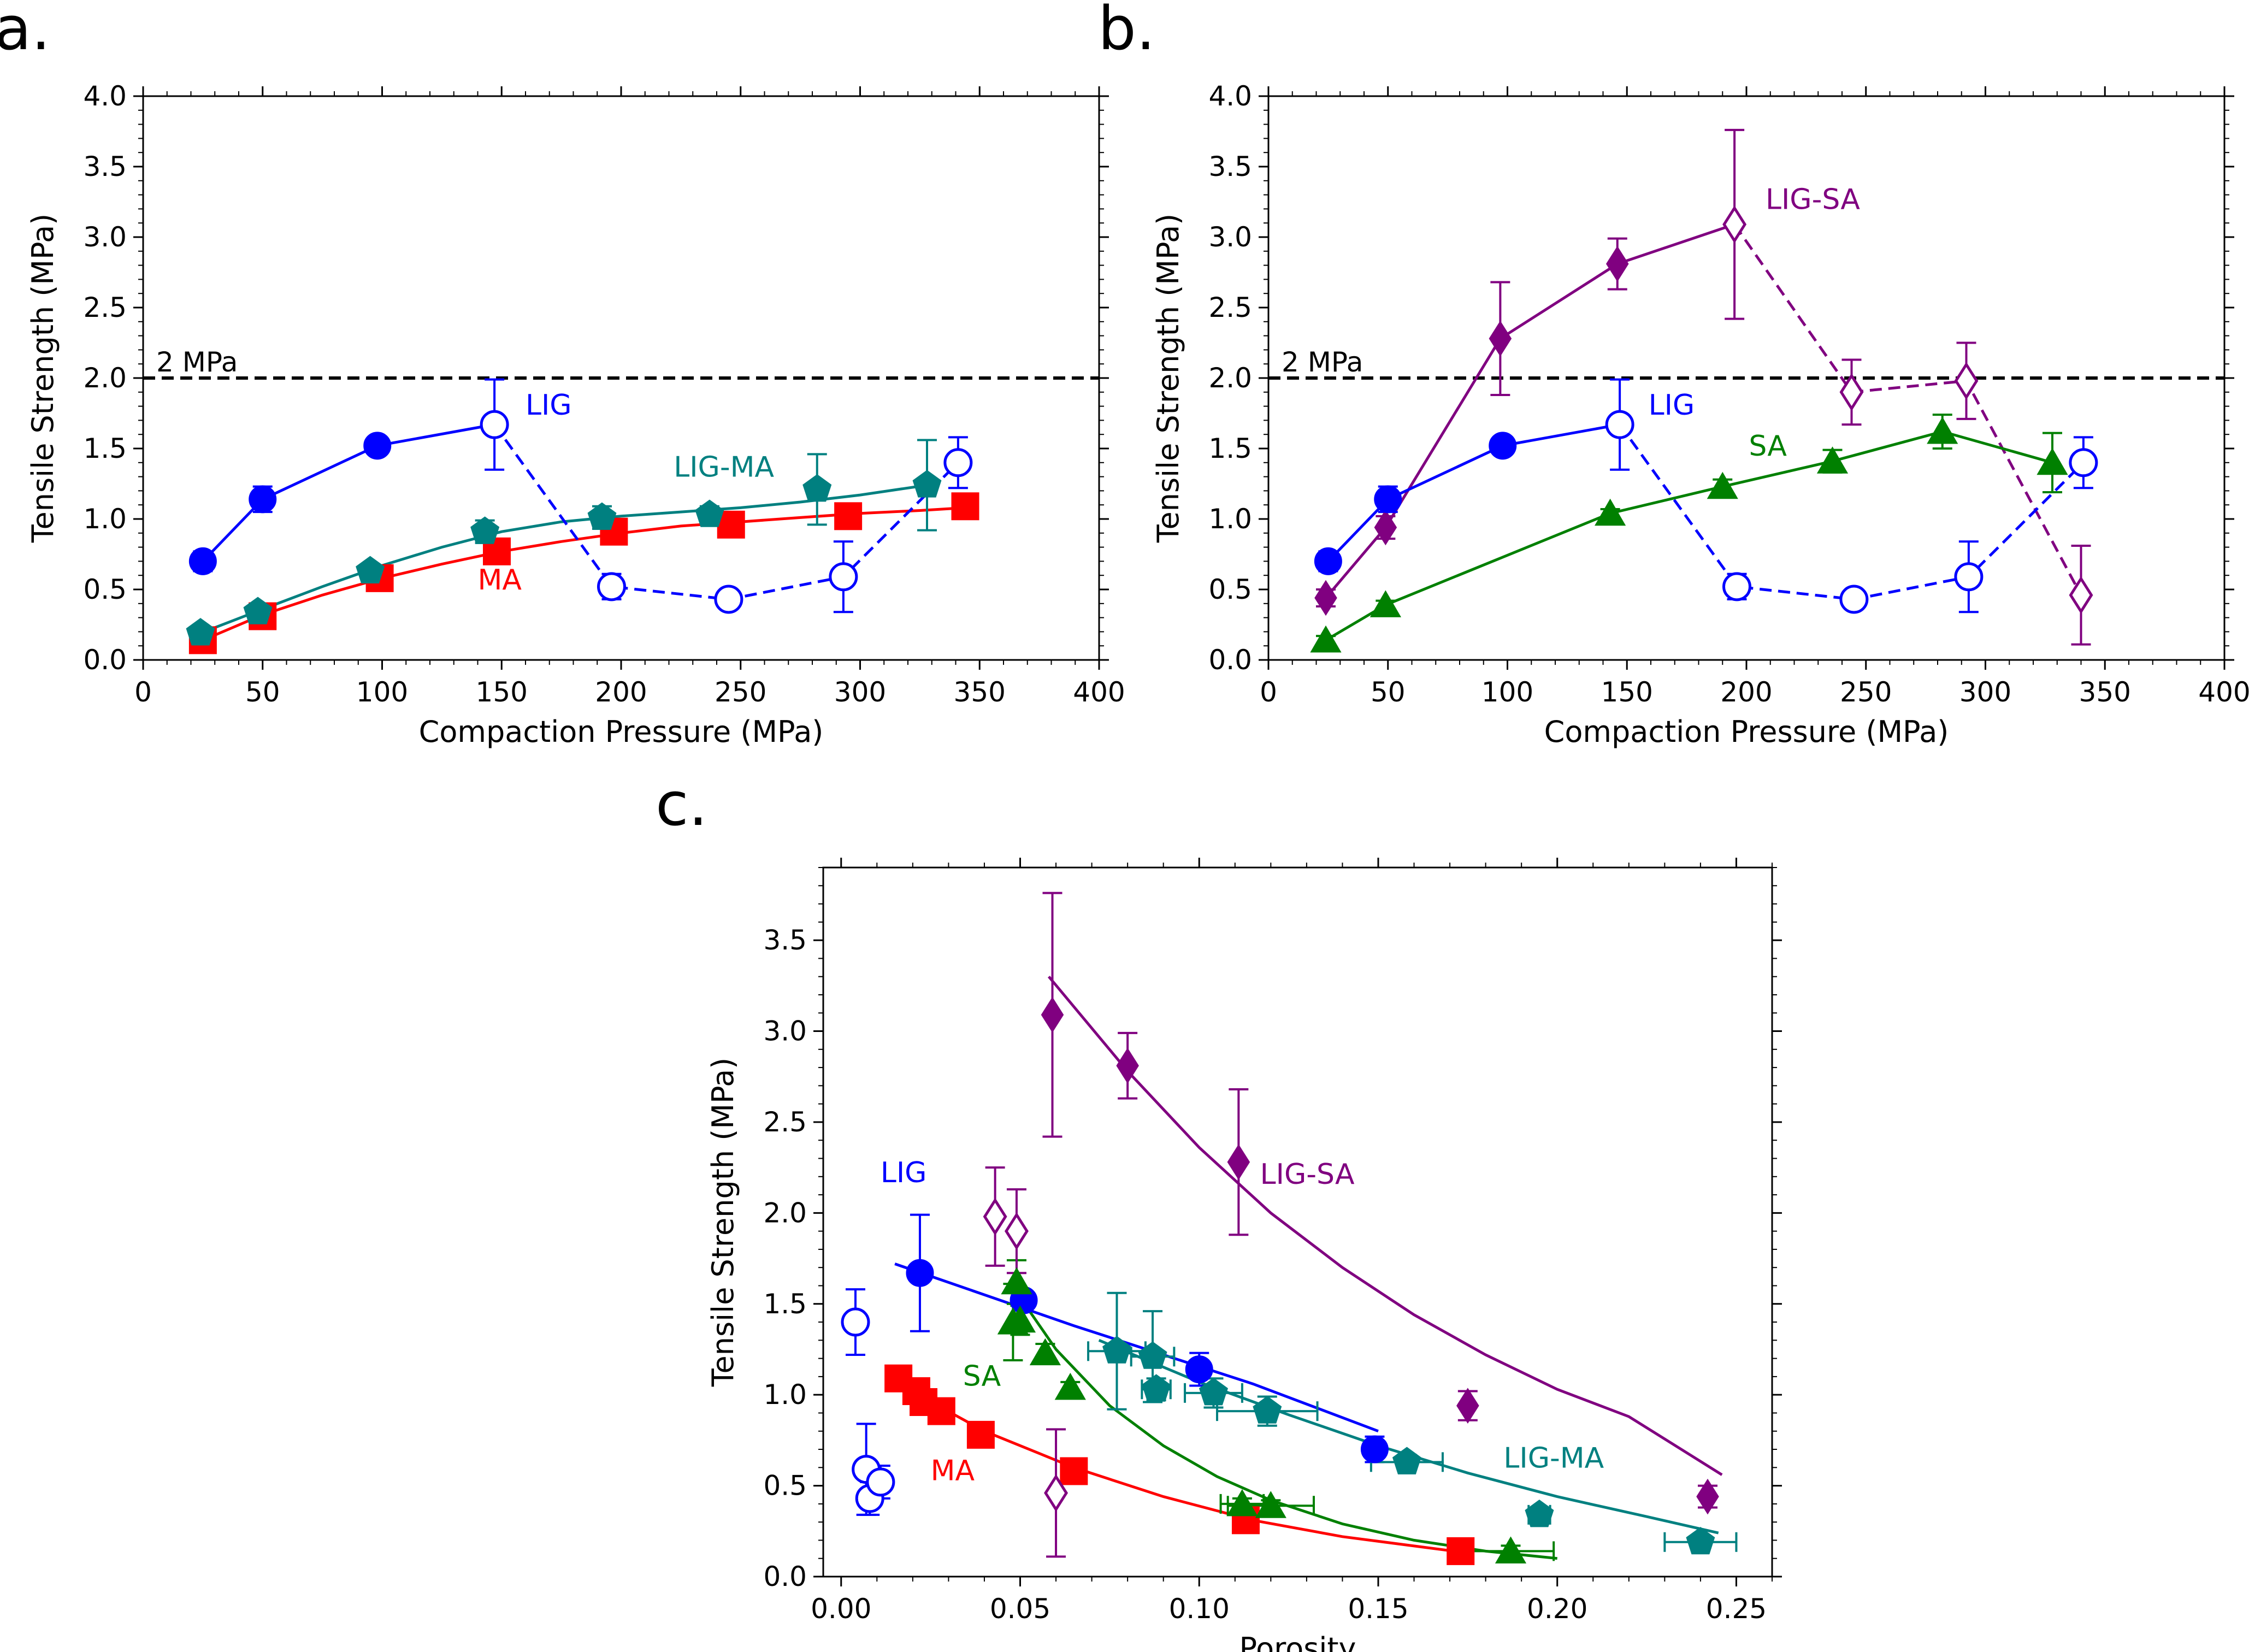 The height and width of the screenshot is (1652, 2249). I want to click on fit-curve-lig, so click(1137, 1347).